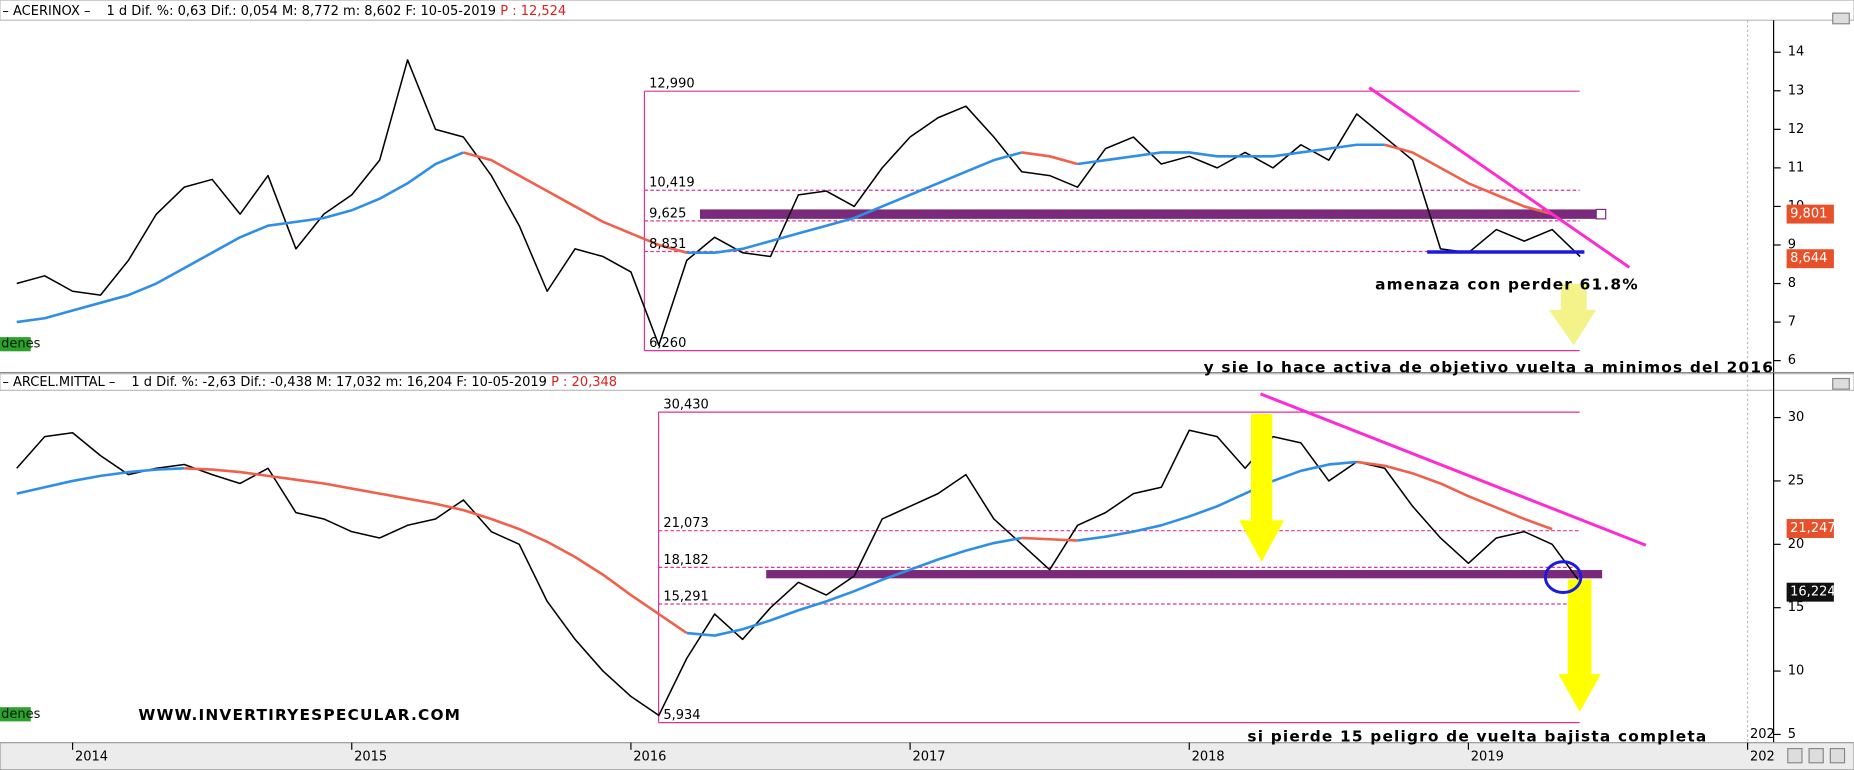 The height and width of the screenshot is (770, 1854). I want to click on fib-label: 12,990, so click(672, 84).